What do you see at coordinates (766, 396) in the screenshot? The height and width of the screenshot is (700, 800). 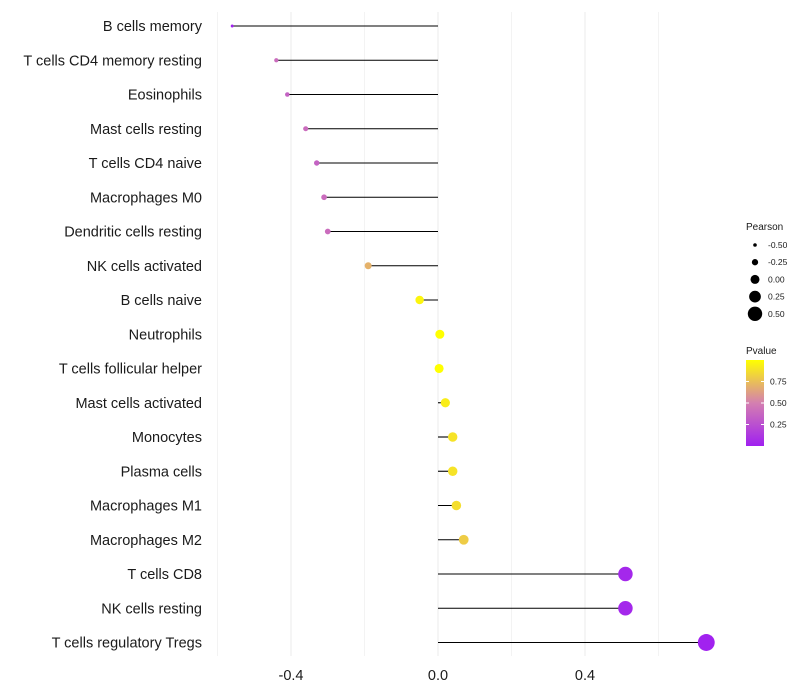 I see `pvalue-legend: Pvalue 0.25 0.50 0.75` at bounding box center [766, 396].